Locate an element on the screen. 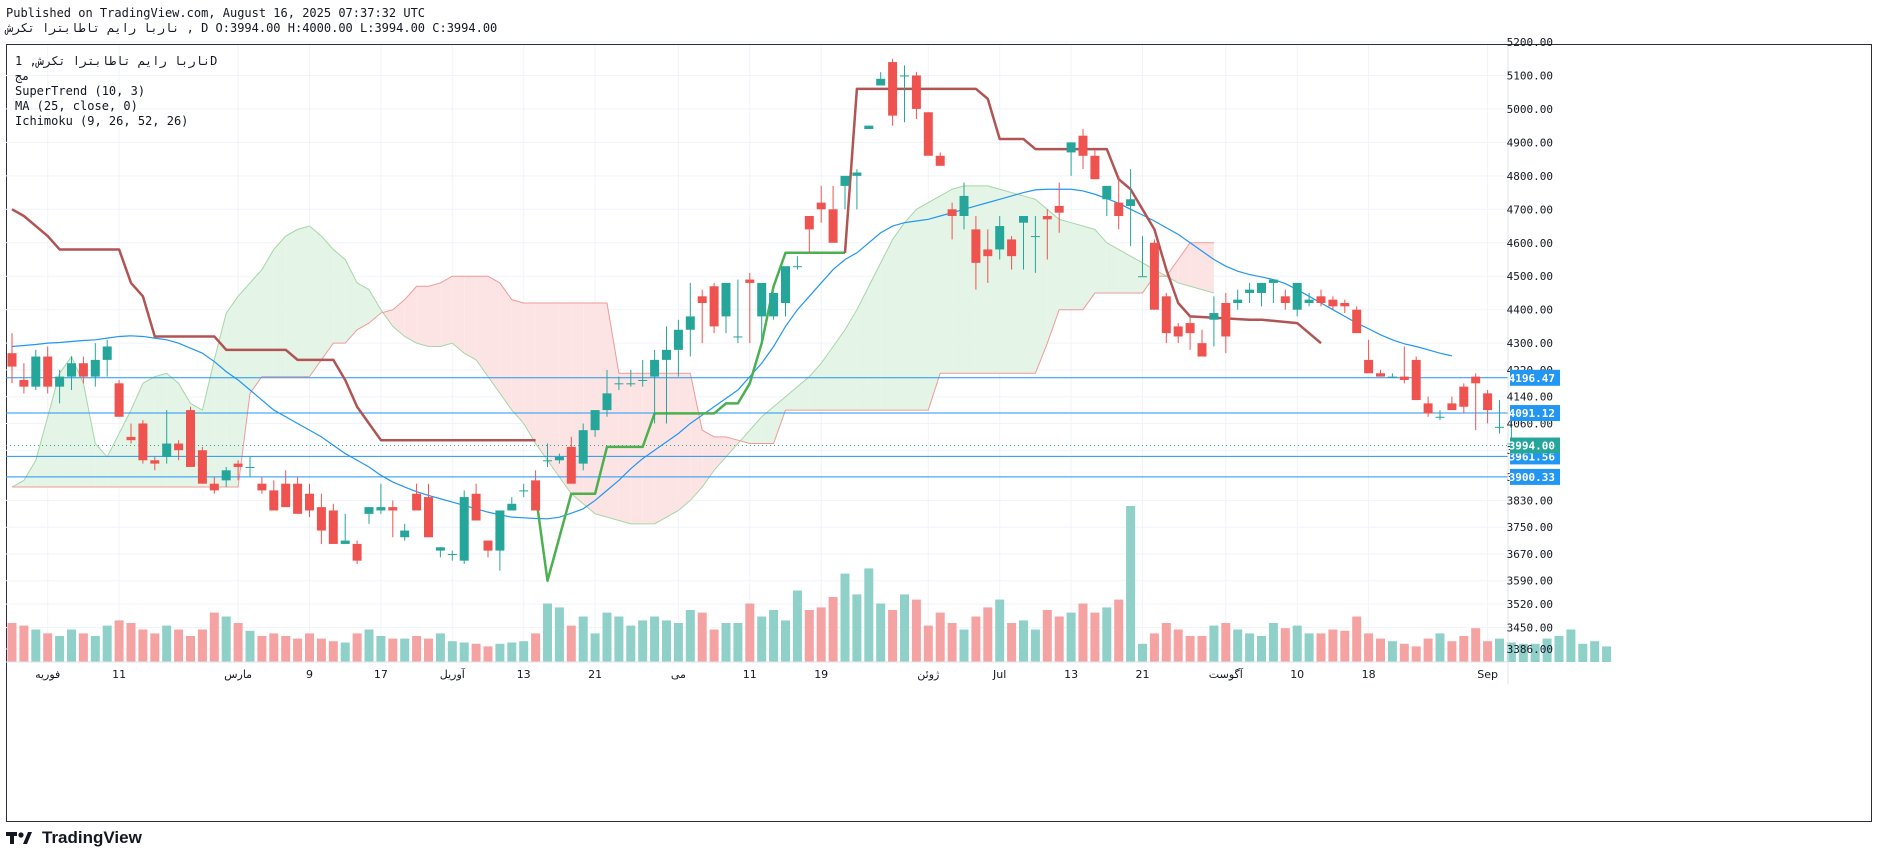 This screenshot has height=858, width=1878. legend-ichimoku: Ichimoku (9, 26, 52, 26) is located at coordinates (102, 121).